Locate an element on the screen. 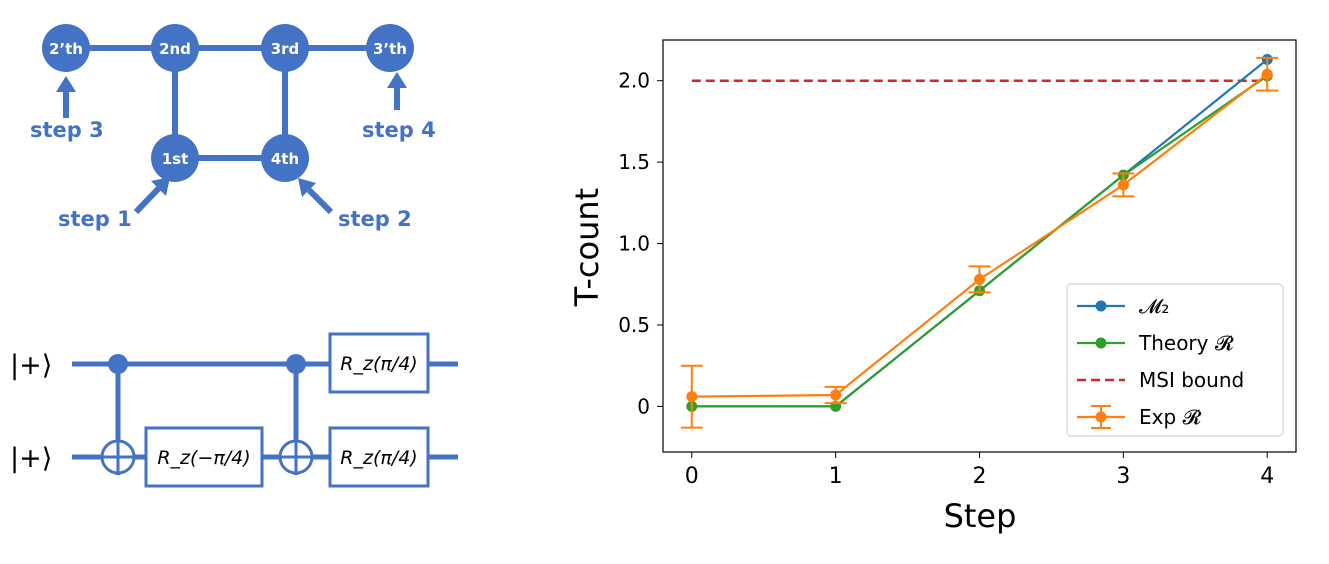  legend-label: 𝓜₂ is located at coordinates (1154, 306).